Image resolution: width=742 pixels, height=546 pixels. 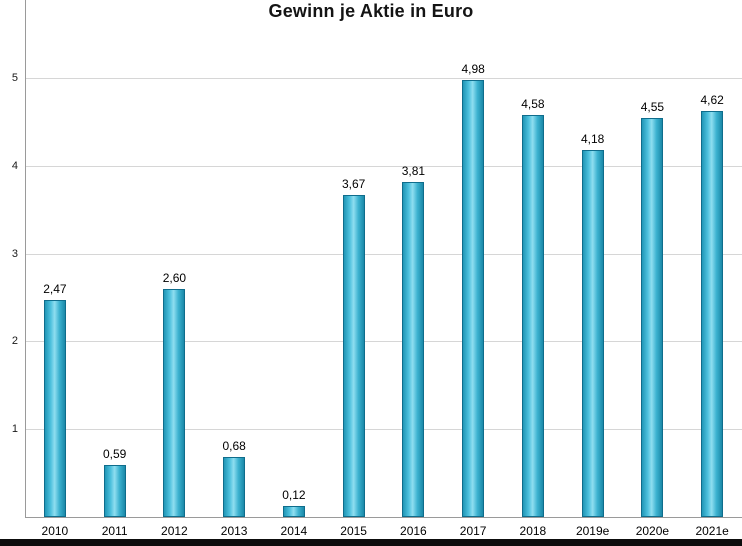 What do you see at coordinates (533, 531) in the screenshot?
I see `x-axis-category-label: 2018` at bounding box center [533, 531].